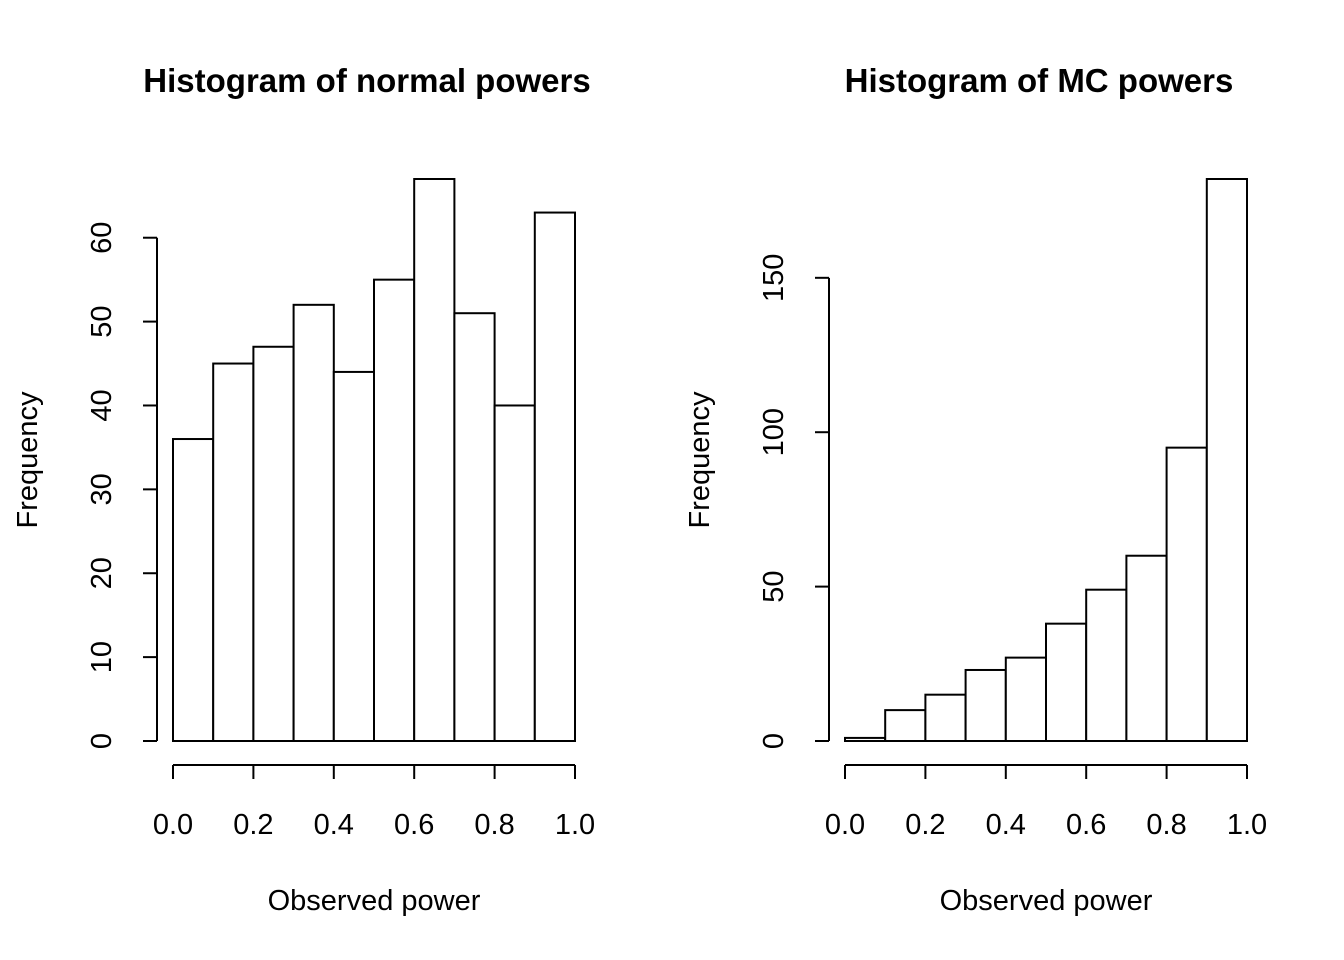  Describe the element at coordinates (774, 432) in the screenshot. I see `y-tick-label: 100` at that location.